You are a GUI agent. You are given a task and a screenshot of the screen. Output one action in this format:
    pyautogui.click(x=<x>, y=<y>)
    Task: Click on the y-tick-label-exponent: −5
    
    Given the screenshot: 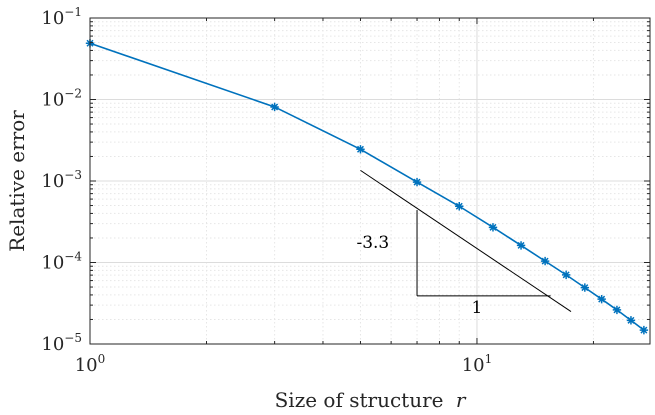 What is the action you would take?
    pyautogui.click(x=73, y=338)
    